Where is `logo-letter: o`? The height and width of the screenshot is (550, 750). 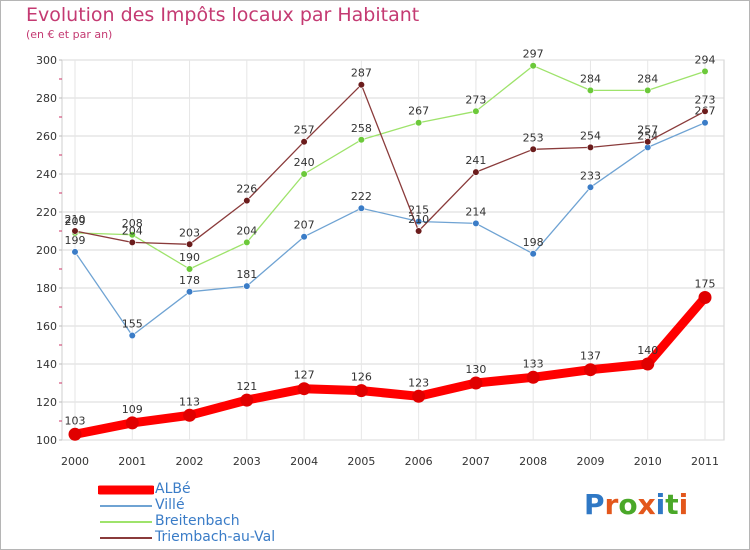 logo-letter: o is located at coordinates (628, 504).